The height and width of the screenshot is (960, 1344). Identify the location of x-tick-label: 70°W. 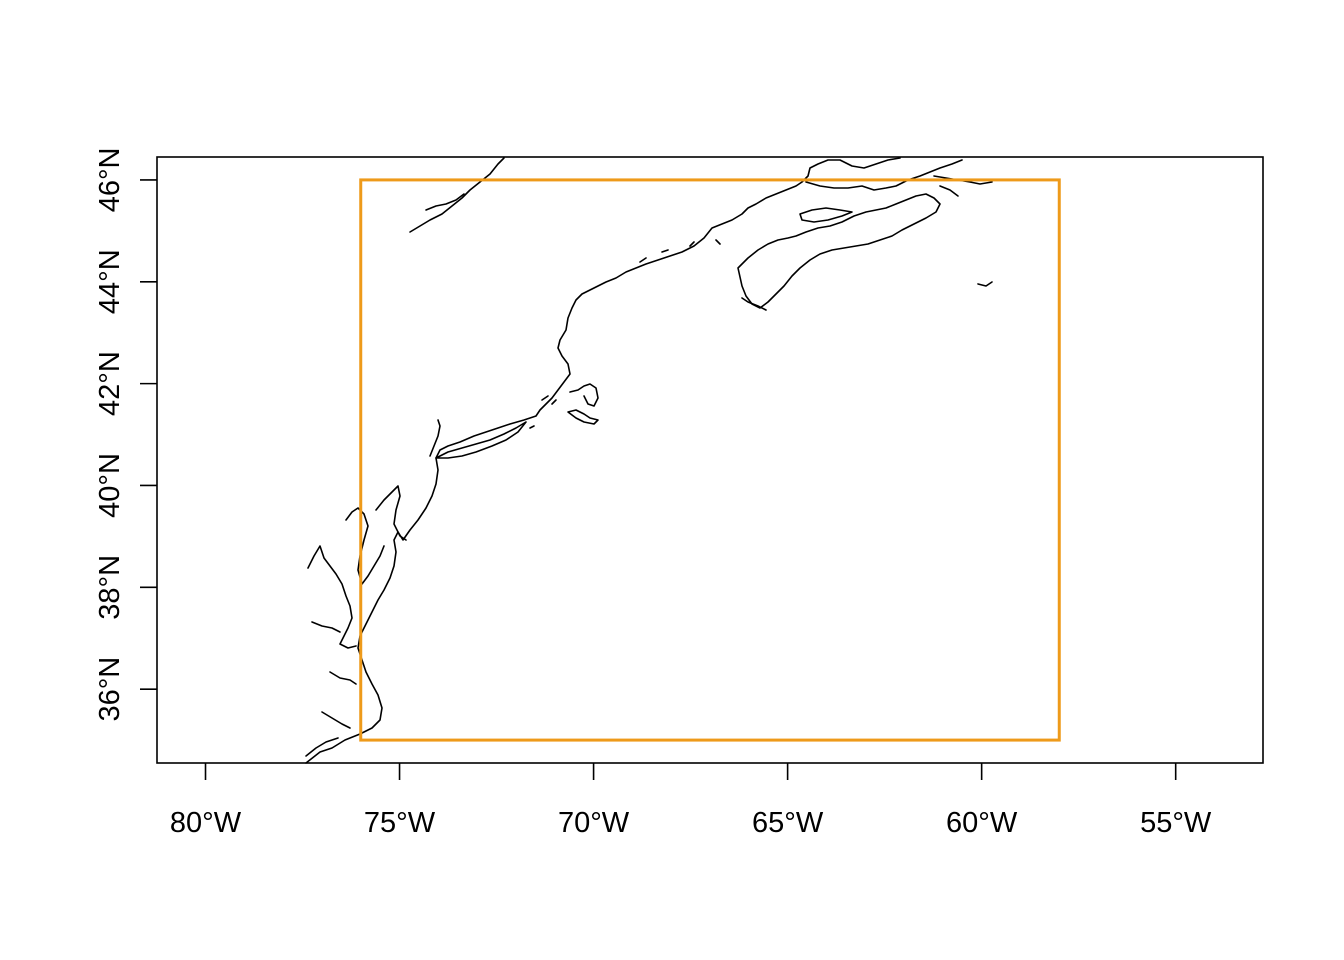
(594, 823).